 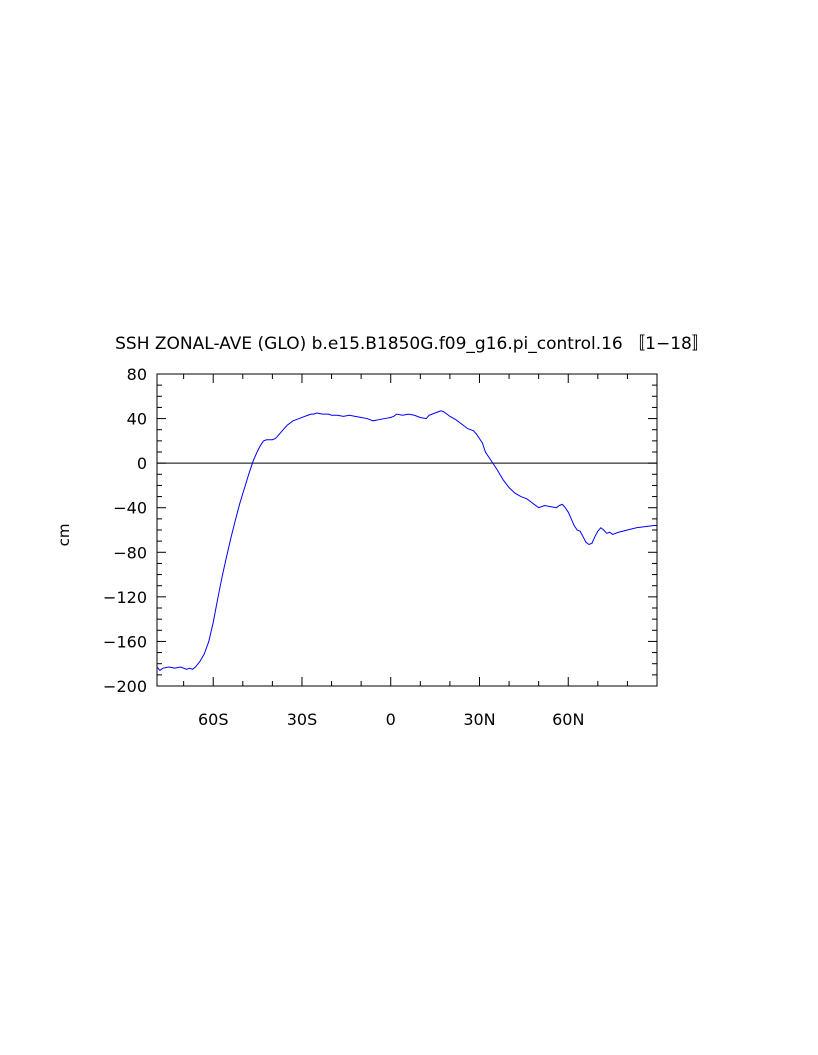 I want to click on x-tick-label: 30S, so click(x=302, y=719).